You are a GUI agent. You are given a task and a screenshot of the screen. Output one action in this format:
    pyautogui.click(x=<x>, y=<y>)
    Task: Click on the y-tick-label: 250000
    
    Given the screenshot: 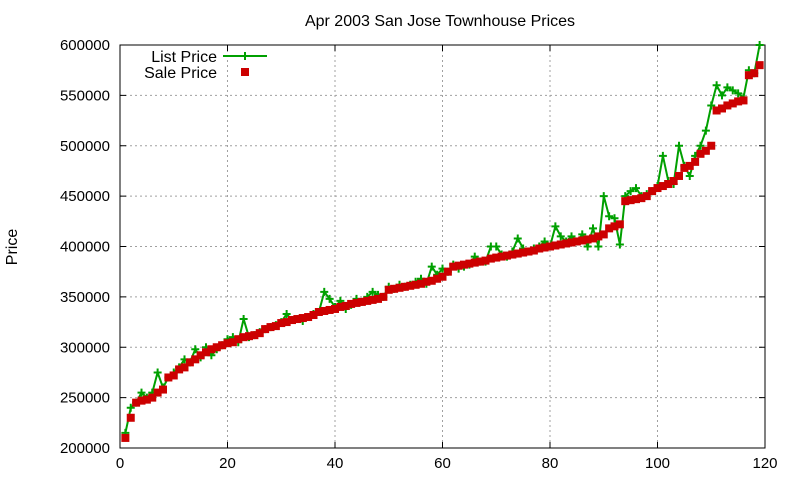 What is the action you would take?
    pyautogui.click(x=85, y=398)
    